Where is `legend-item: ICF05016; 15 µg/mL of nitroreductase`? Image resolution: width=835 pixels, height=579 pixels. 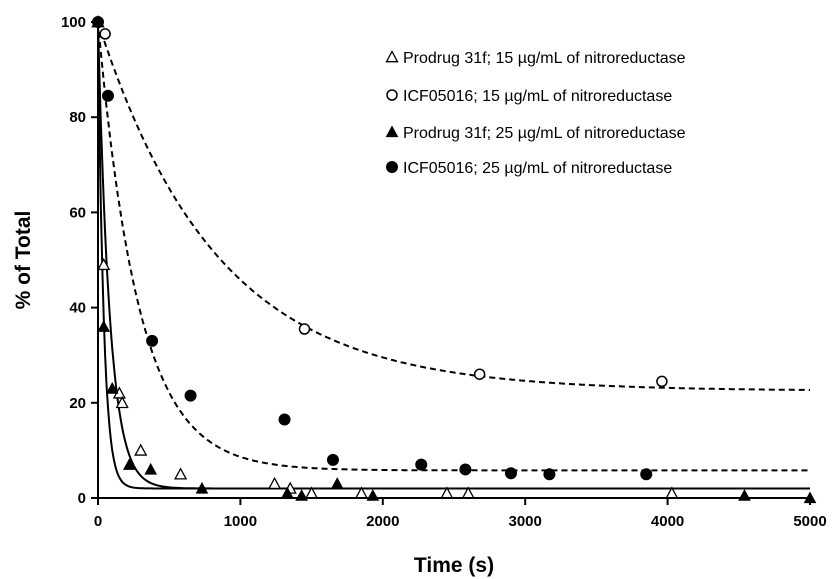
legend-item: ICF05016; 15 µg/mL of nitroreductase is located at coordinates (529, 96).